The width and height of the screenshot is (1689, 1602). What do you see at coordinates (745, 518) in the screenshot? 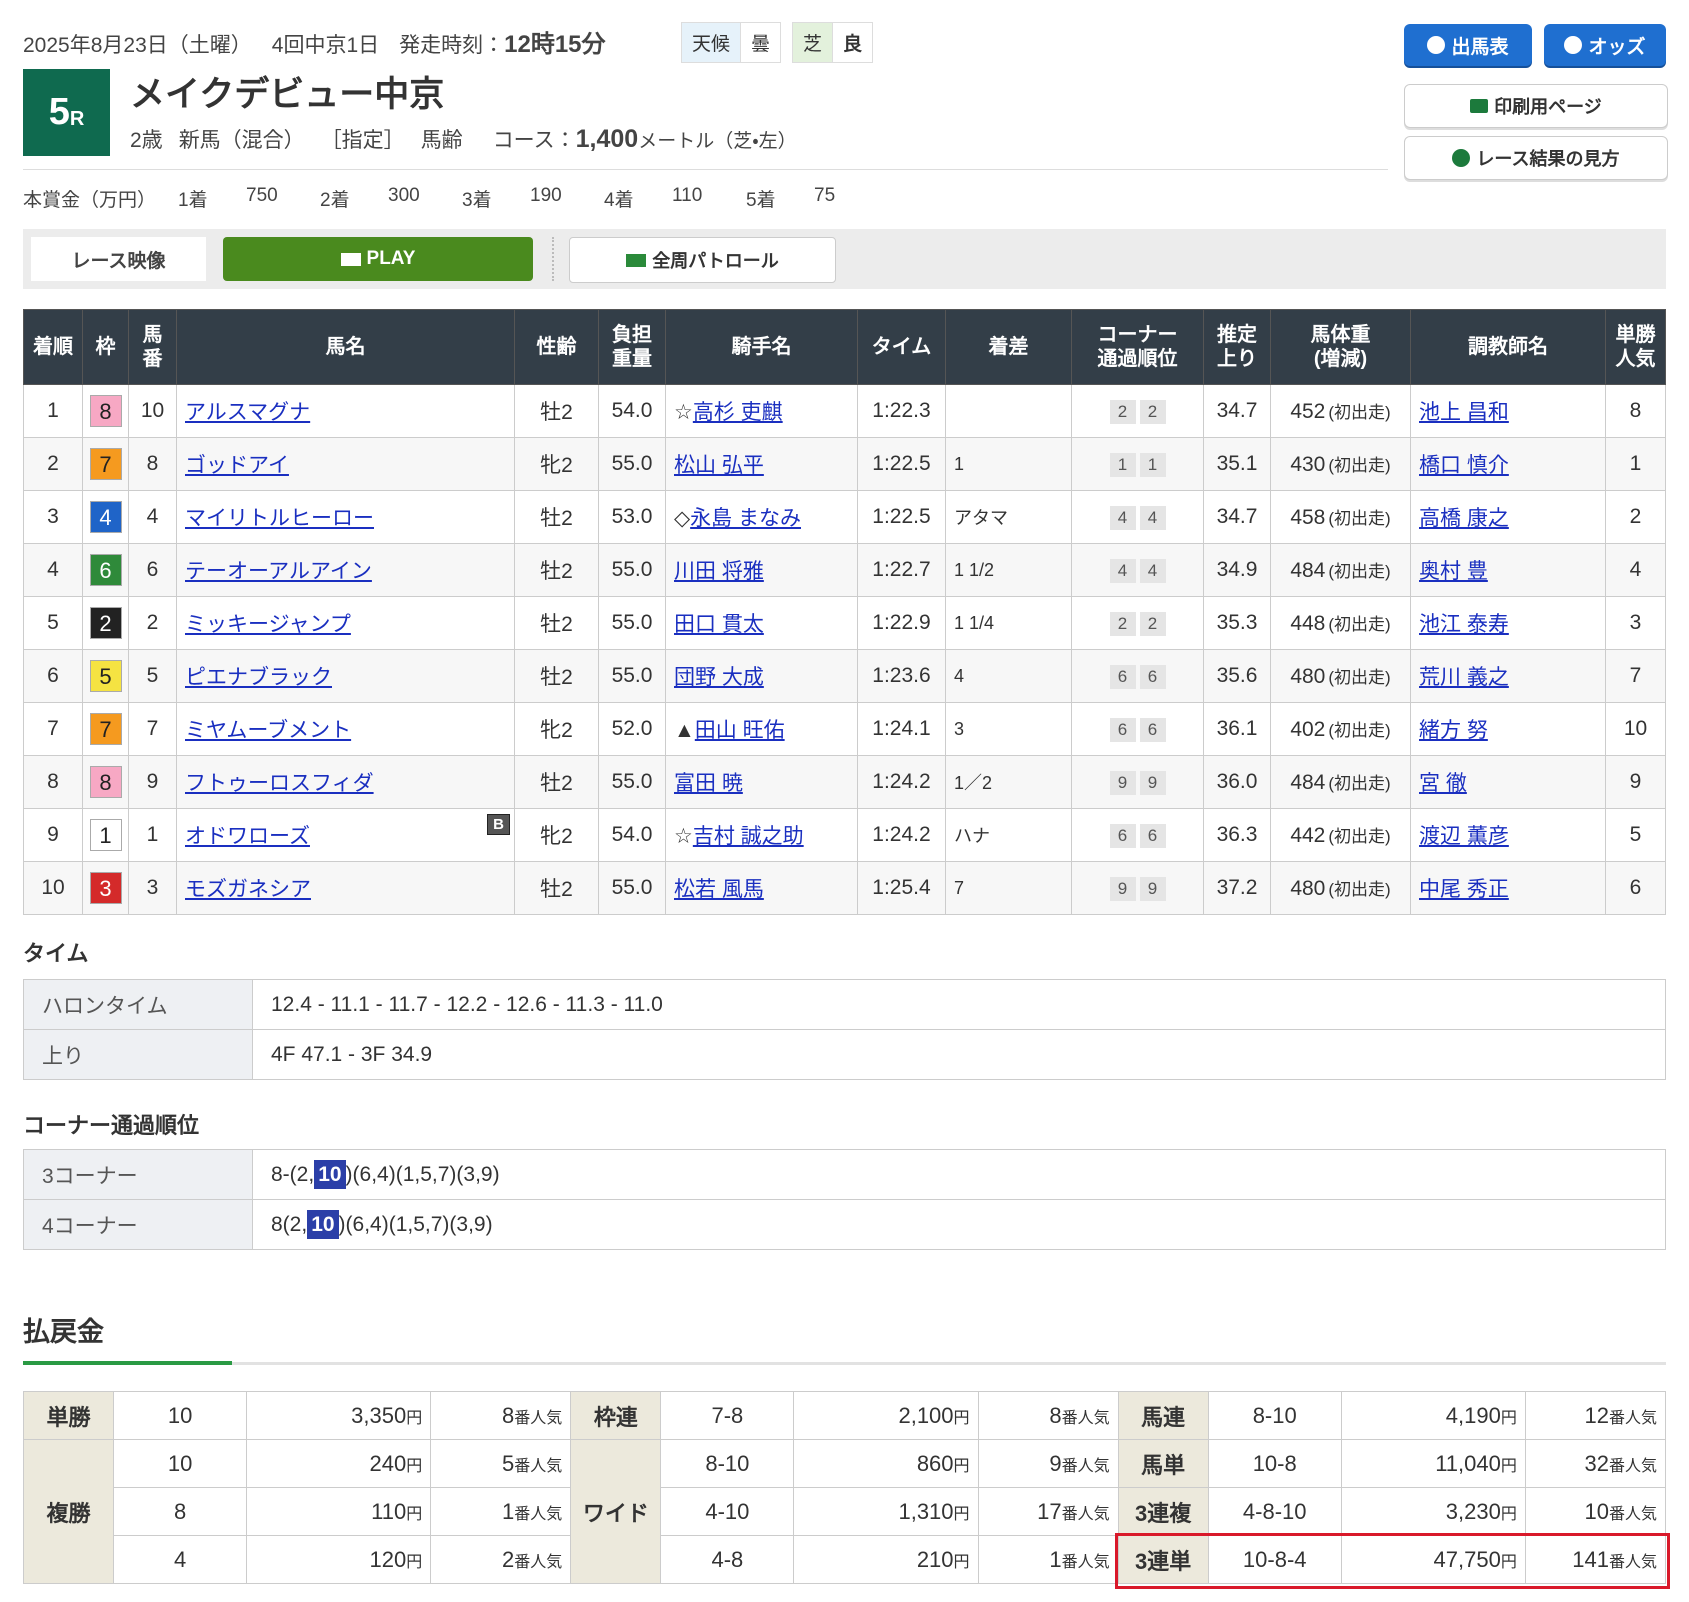
I see `jockey-name: 永島 まなみ` at bounding box center [745, 518].